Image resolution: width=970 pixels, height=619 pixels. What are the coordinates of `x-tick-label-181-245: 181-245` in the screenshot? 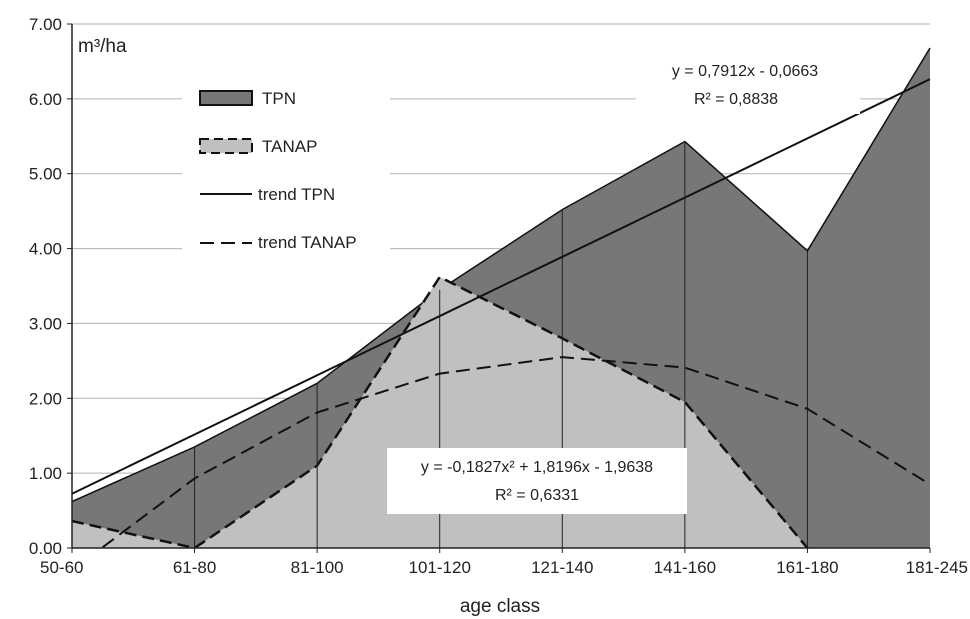 It's located at (937, 567).